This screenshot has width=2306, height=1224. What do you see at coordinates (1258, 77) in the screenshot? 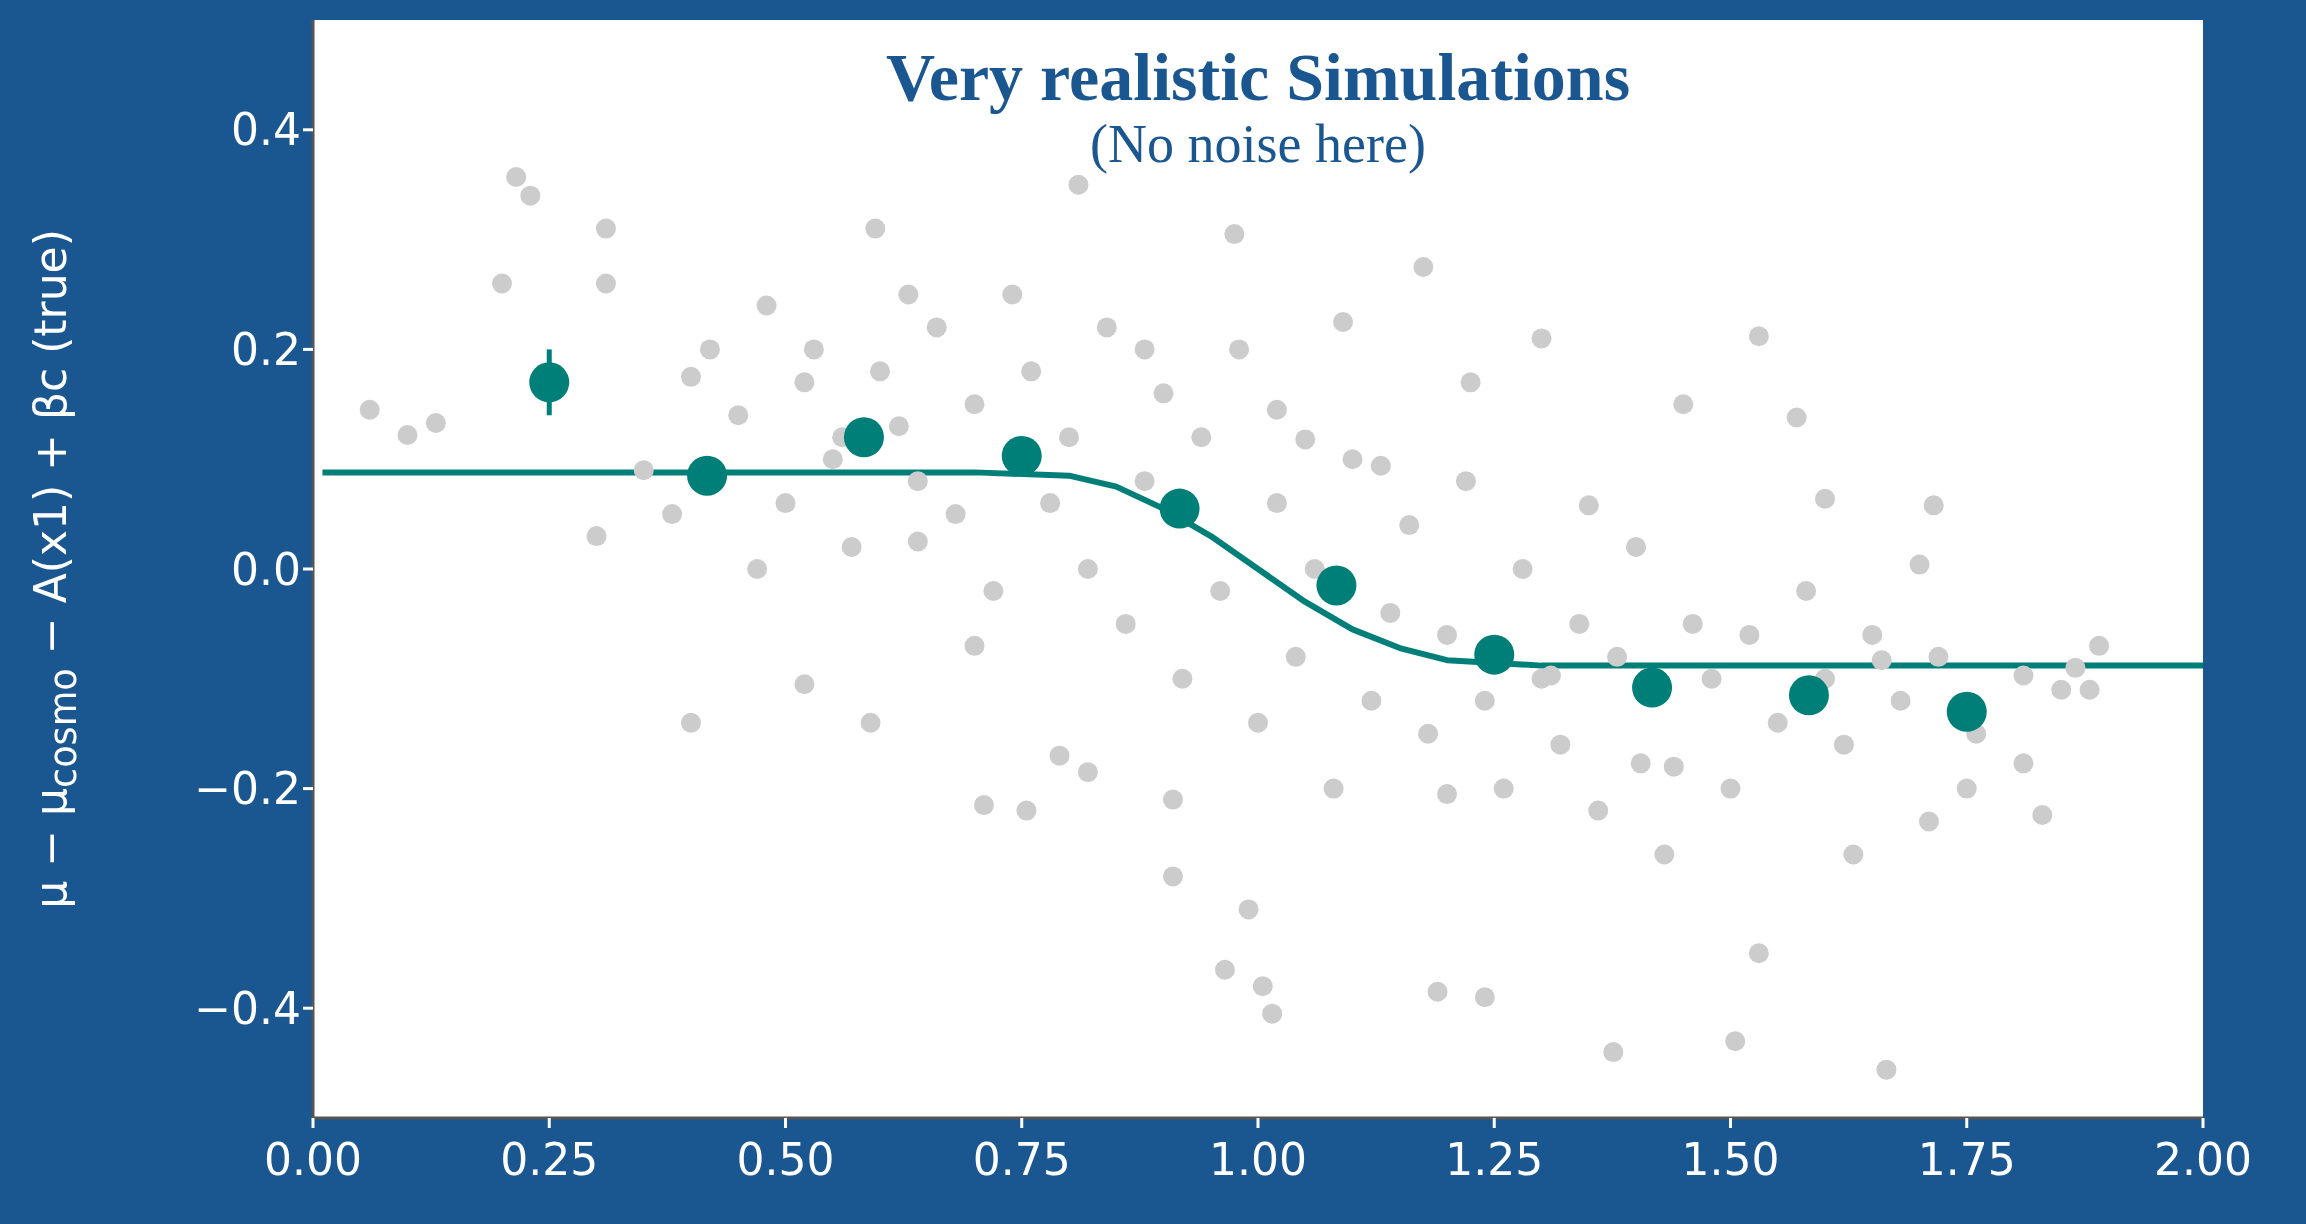
I see `chart-title: Very realistic Simulations` at bounding box center [1258, 77].